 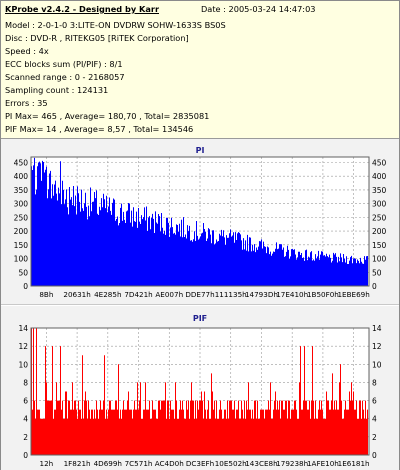 I want to click on y-tick-label-right: 8, so click(x=374, y=382).